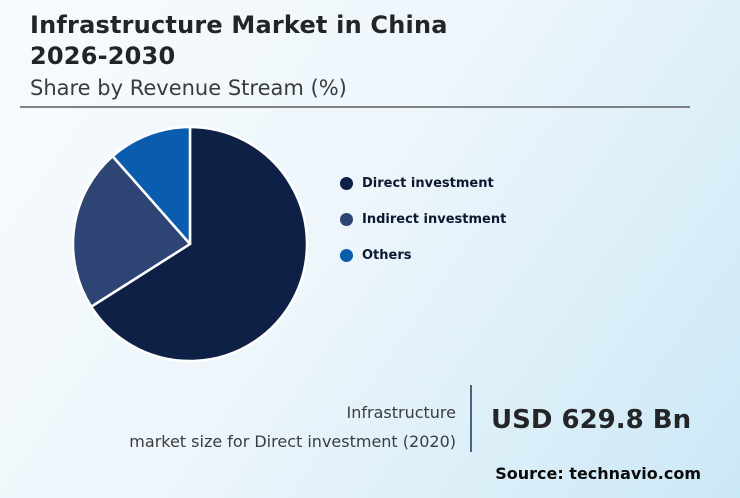 The image size is (740, 498). I want to click on chart-title-line-2: 2026-2030, so click(103, 56).